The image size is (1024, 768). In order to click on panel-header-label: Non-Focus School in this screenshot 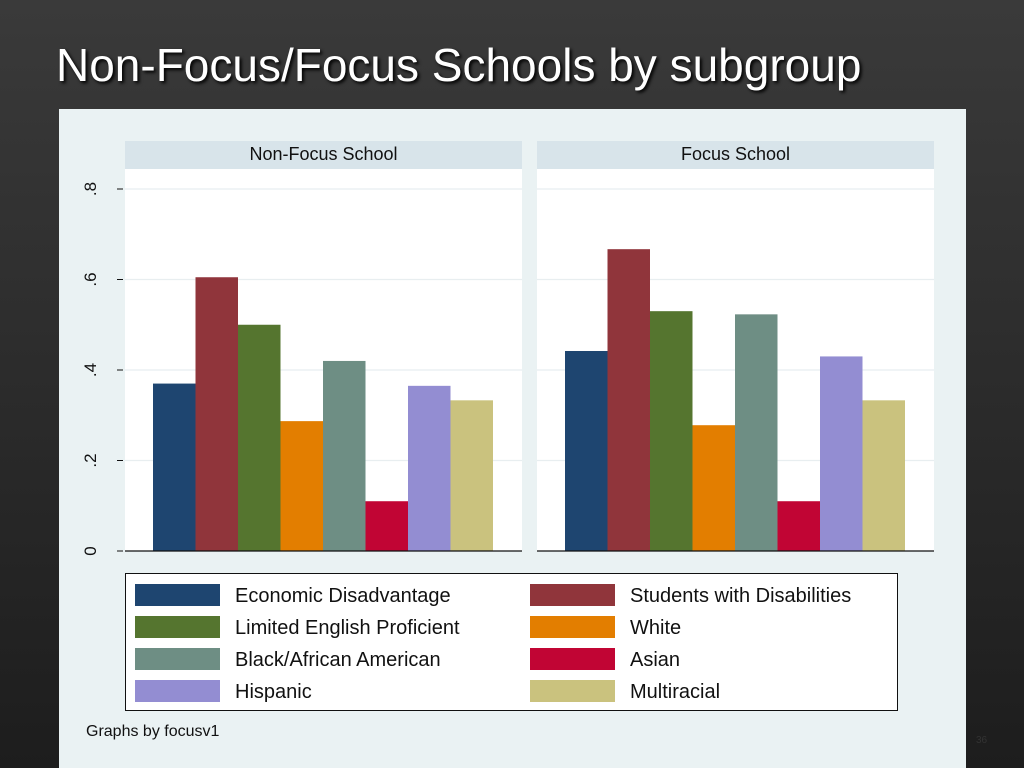, I will do `click(323, 154)`.